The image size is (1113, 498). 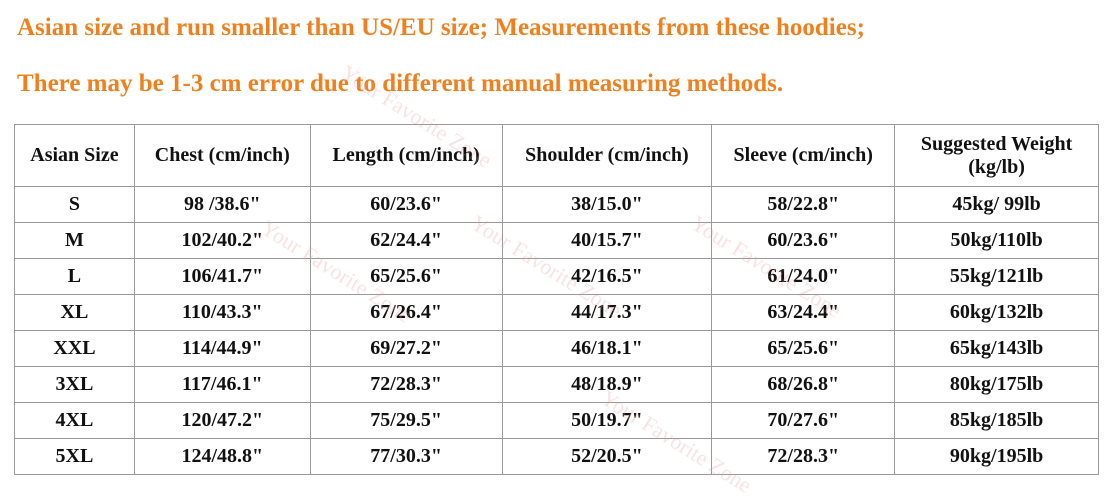 I want to click on table-cell: 60kg/132lb, so click(x=996, y=312).